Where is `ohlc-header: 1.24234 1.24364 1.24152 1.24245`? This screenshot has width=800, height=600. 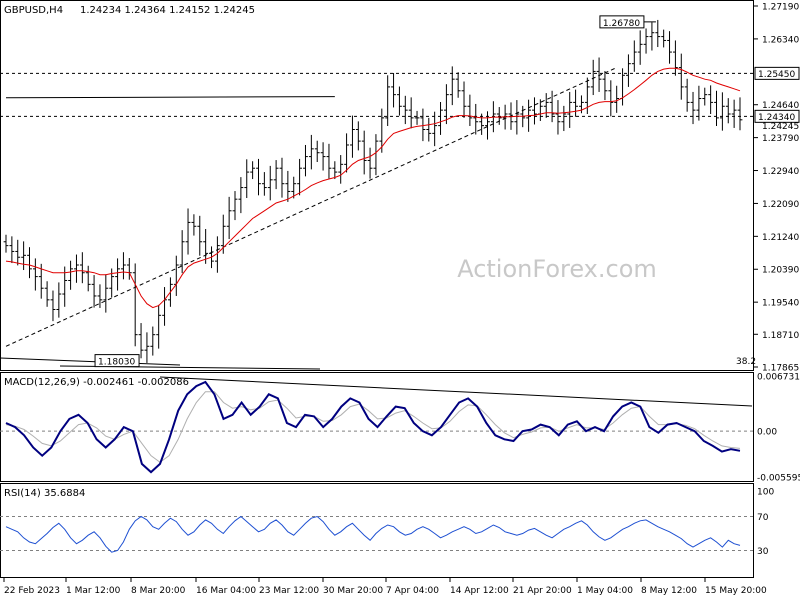 ohlc-header: 1.24234 1.24364 1.24152 1.24245 is located at coordinates (167, 10).